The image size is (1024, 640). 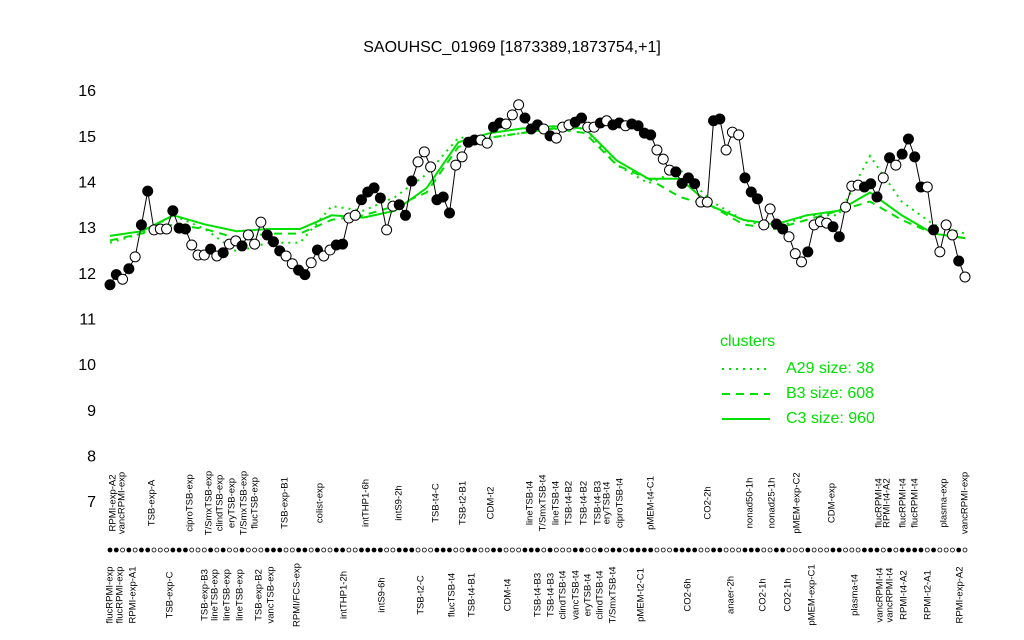 I want to click on chart-title: SAOUHSC_01969 [1873389,1873754,+1], so click(x=512, y=47).